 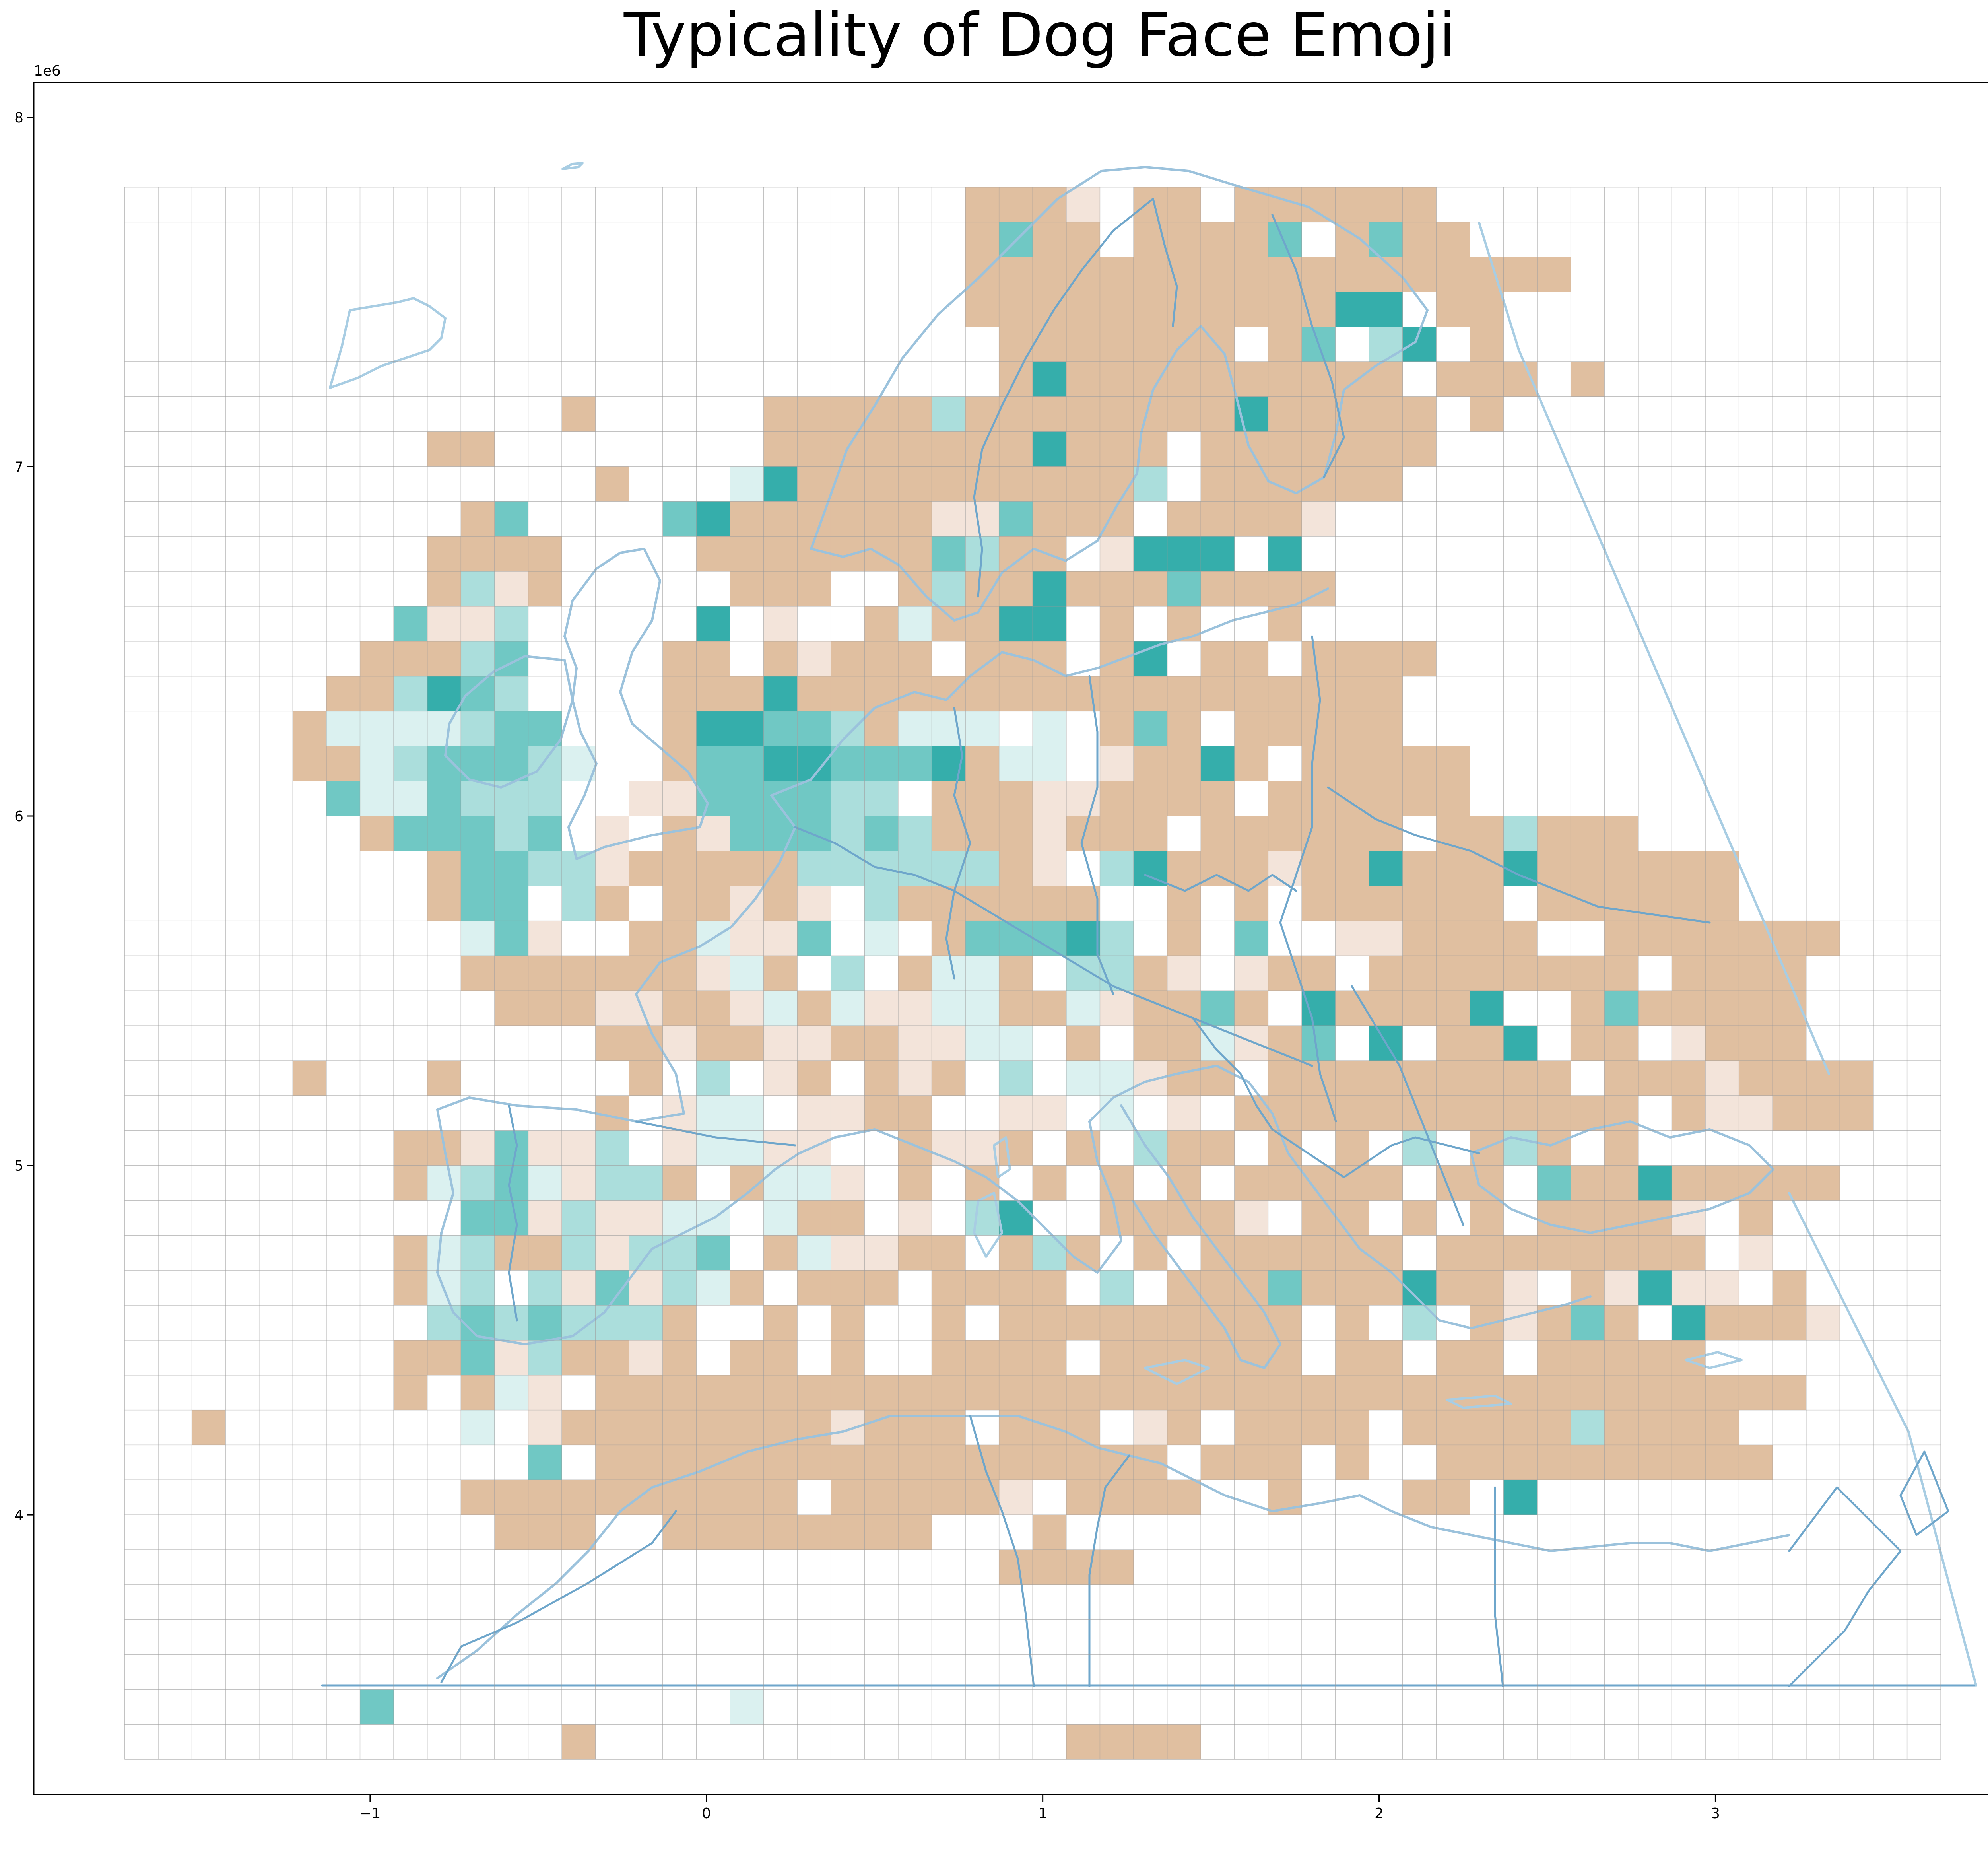 I want to click on italy-coast, so click(x=1200, y=1236).